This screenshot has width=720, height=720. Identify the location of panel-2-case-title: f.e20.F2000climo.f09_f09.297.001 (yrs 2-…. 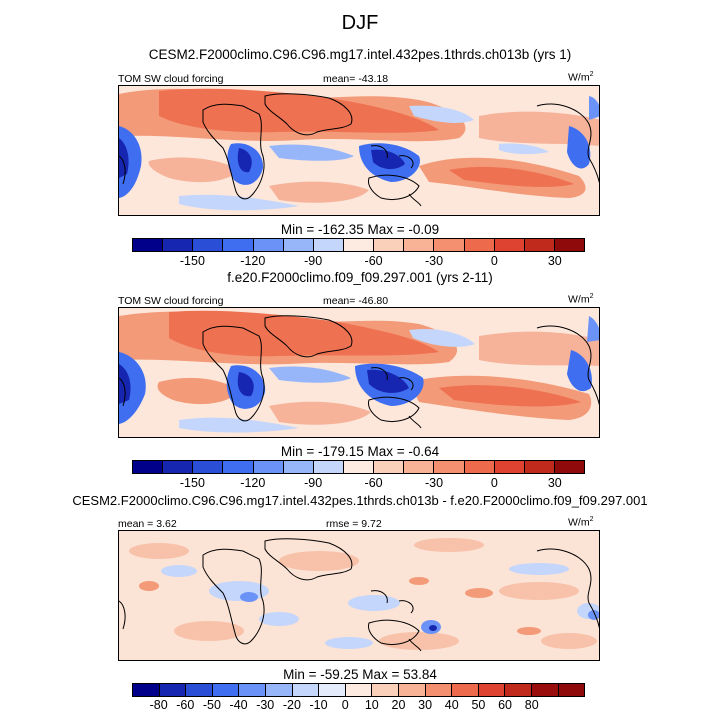
(360, 277).